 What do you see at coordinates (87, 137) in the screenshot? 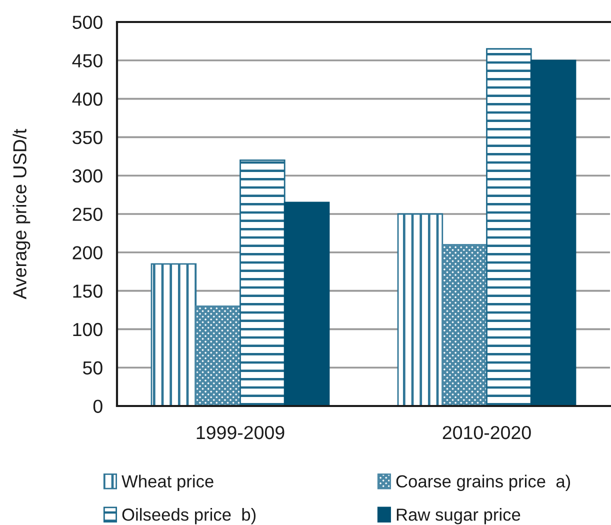
I see `y-tick-label: 350` at bounding box center [87, 137].